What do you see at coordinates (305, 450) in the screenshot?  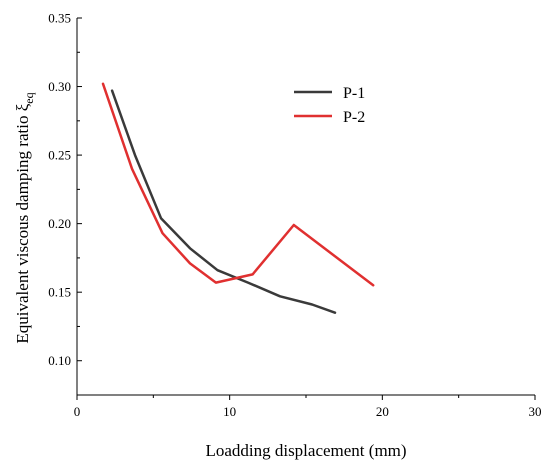 I see `x-axis-title: Loadding displacement (mm)` at bounding box center [305, 450].